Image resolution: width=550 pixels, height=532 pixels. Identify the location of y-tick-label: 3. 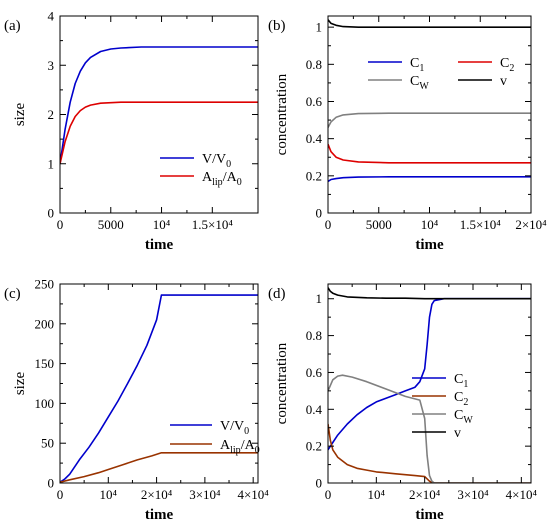
(51, 65).